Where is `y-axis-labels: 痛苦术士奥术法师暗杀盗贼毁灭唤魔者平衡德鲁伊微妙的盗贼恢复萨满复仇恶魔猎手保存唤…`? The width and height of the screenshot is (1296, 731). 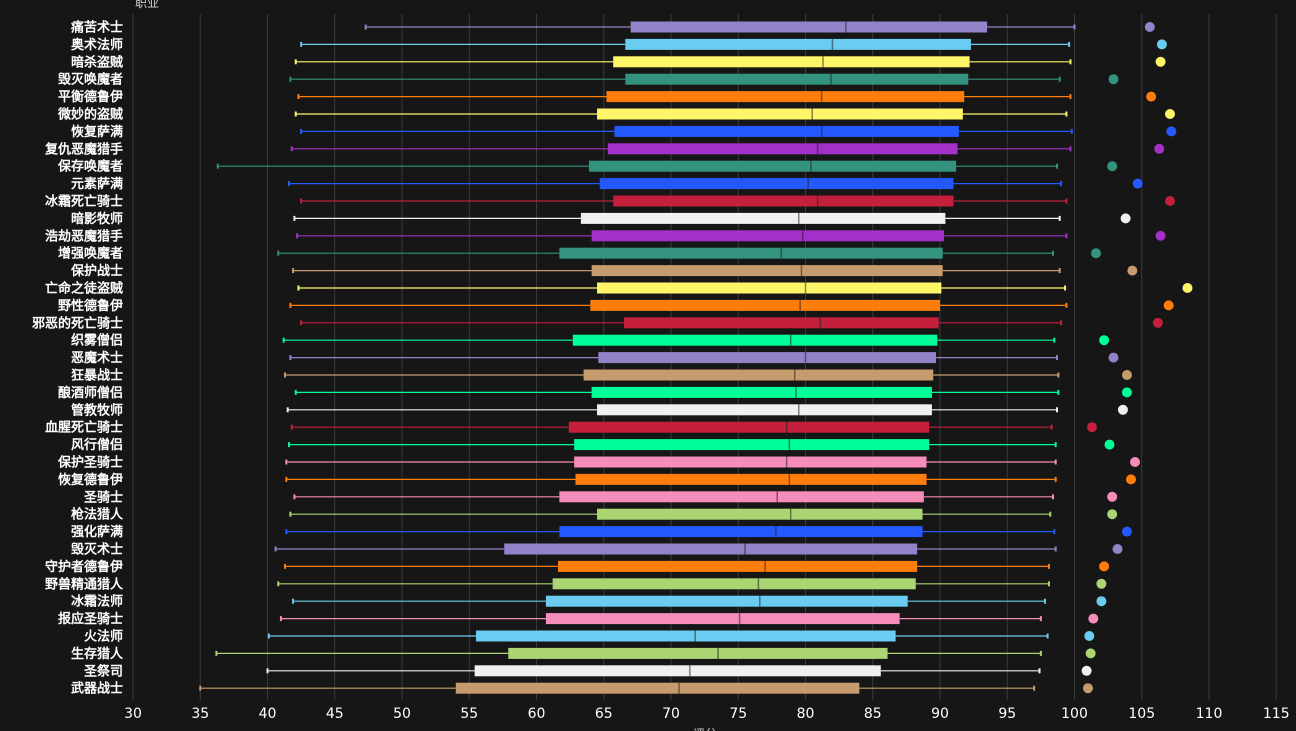
y-axis-labels: 痛苦术士奥术法师暗杀盗贼毁灭唤魔者平衡德鲁伊微妙的盗贼恢复萨满复仇恶魔猎手保存唤… is located at coordinates (77, 358).